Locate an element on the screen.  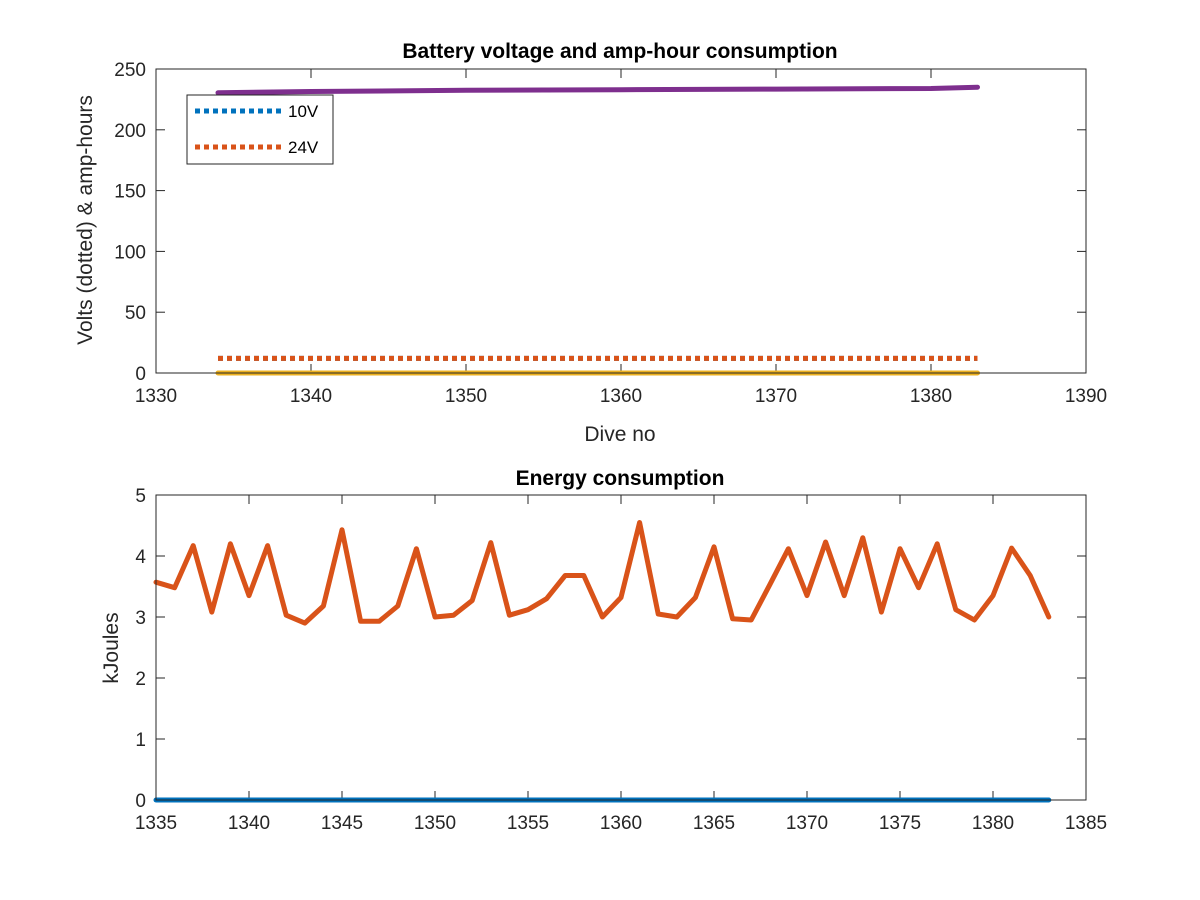
energy-xtick-label: 1365 is located at coordinates (714, 823).